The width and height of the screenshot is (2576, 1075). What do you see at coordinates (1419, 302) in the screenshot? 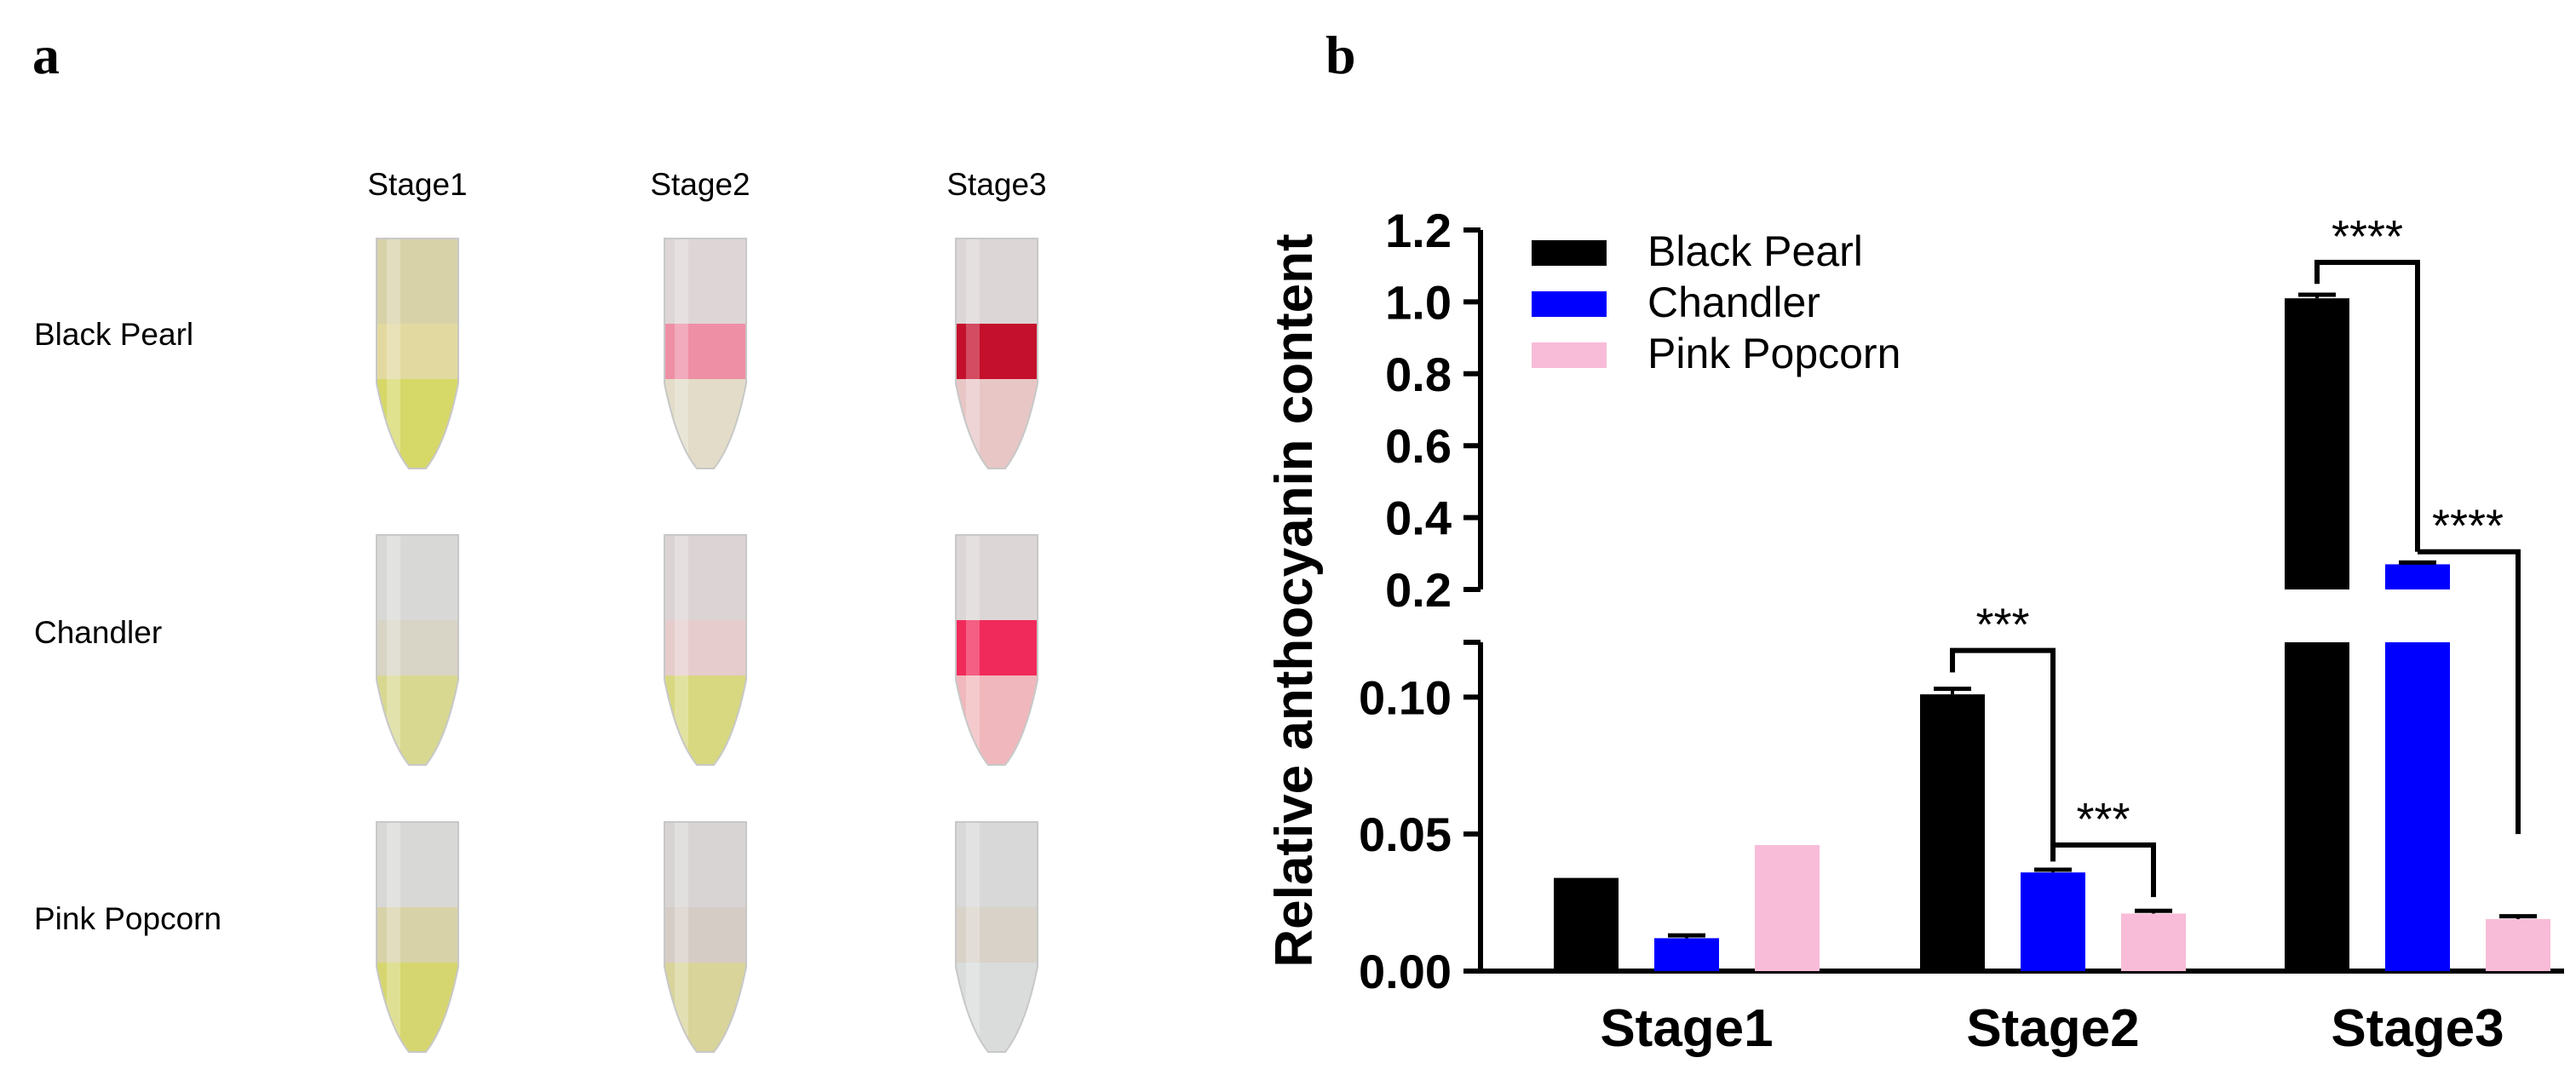
I see `y-tick-label-upper-4: 1.0` at bounding box center [1419, 302].